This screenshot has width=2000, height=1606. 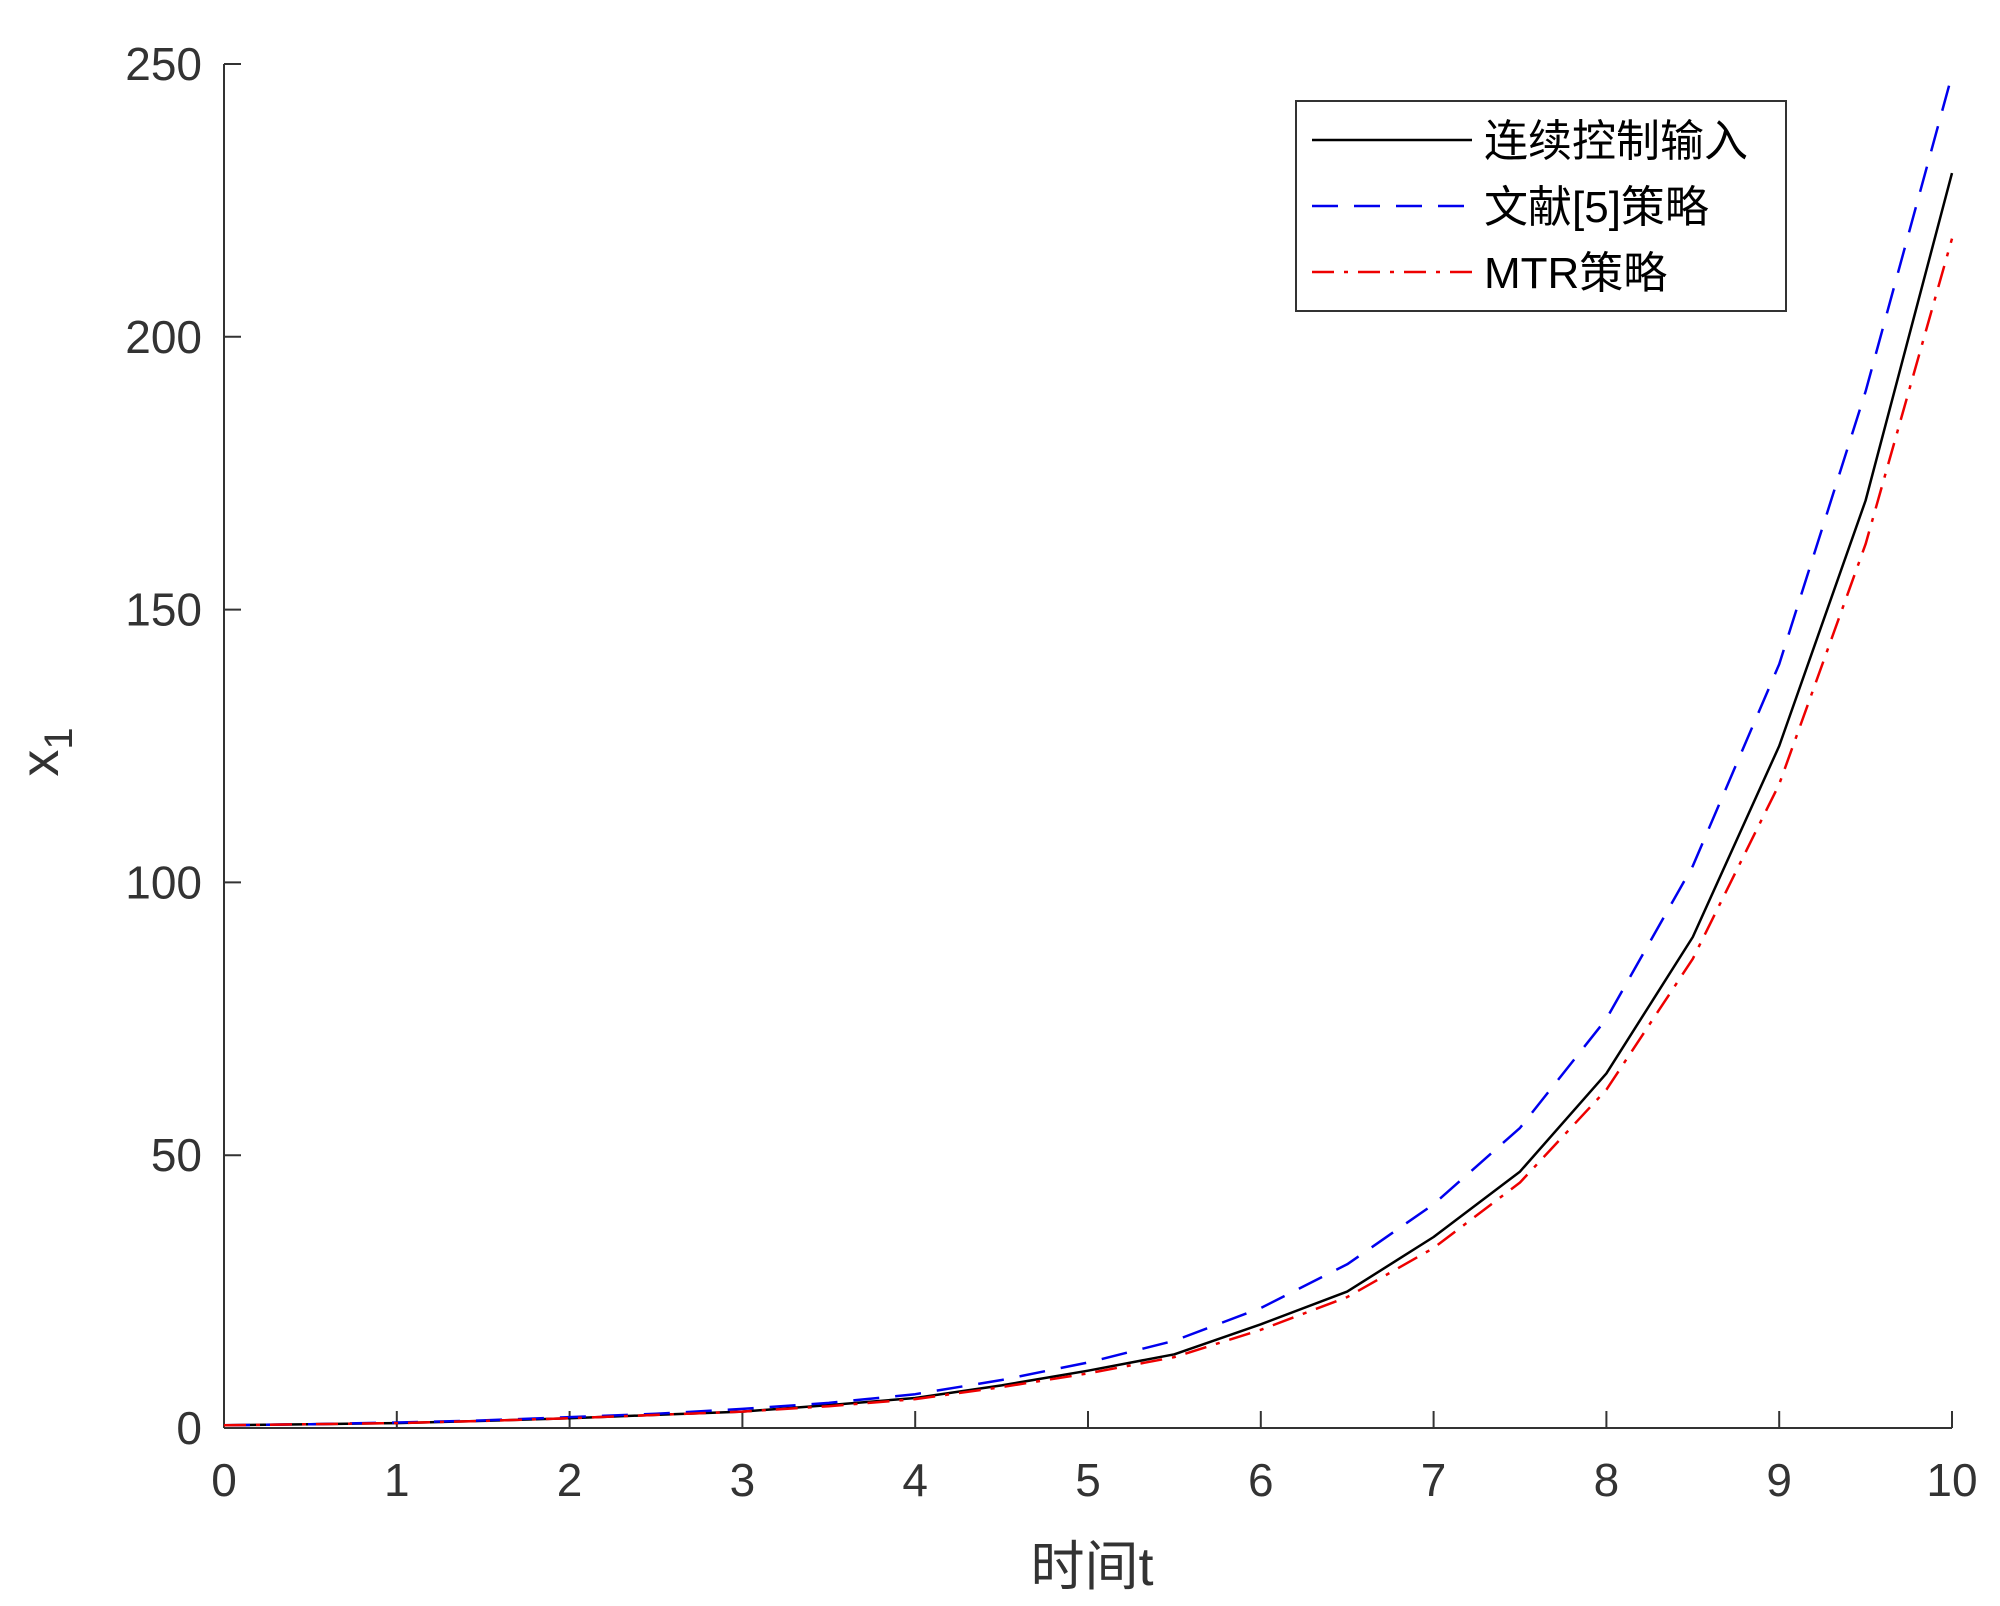 What do you see at coordinates (163, 337) in the screenshot?
I see `y-tick-label-4: 200` at bounding box center [163, 337].